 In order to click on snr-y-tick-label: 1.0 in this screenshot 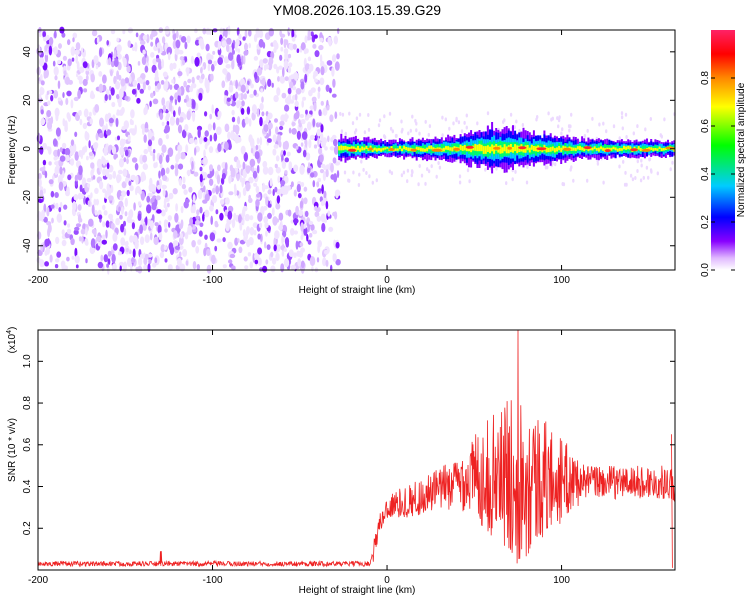, I will do `click(27, 361)`.